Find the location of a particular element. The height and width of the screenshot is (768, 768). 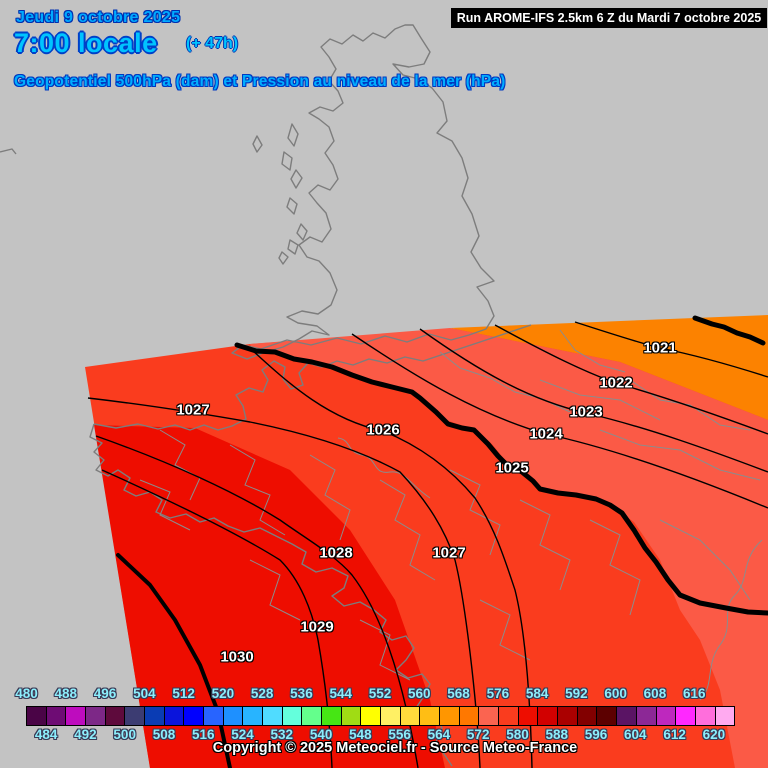

scale-label-576: 576 is located at coordinates (498, 693).